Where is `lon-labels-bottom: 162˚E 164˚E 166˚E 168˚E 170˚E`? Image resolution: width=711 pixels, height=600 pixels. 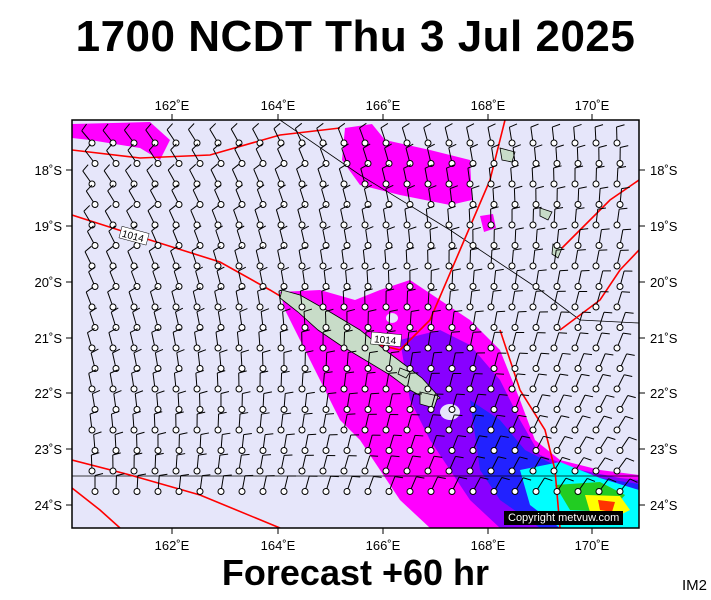 lon-labels-bottom: 162˚E 164˚E 166˚E 168˚E 170˚E is located at coordinates (382, 545).